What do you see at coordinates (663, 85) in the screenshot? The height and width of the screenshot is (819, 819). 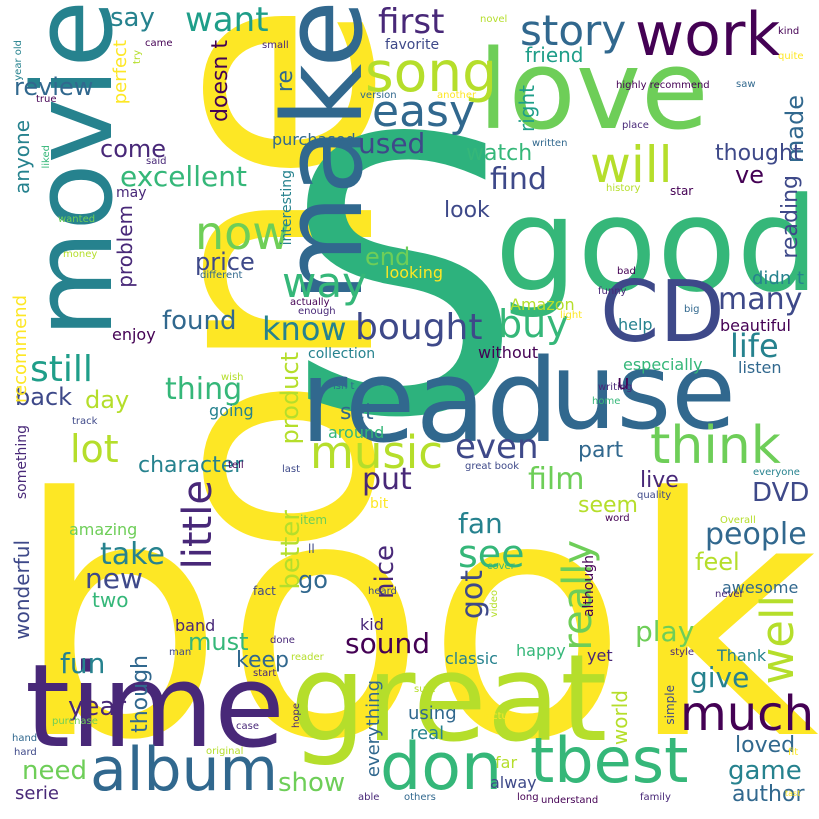 I see `cloud-word-highly-recommend: highly recommend` at bounding box center [663, 85].